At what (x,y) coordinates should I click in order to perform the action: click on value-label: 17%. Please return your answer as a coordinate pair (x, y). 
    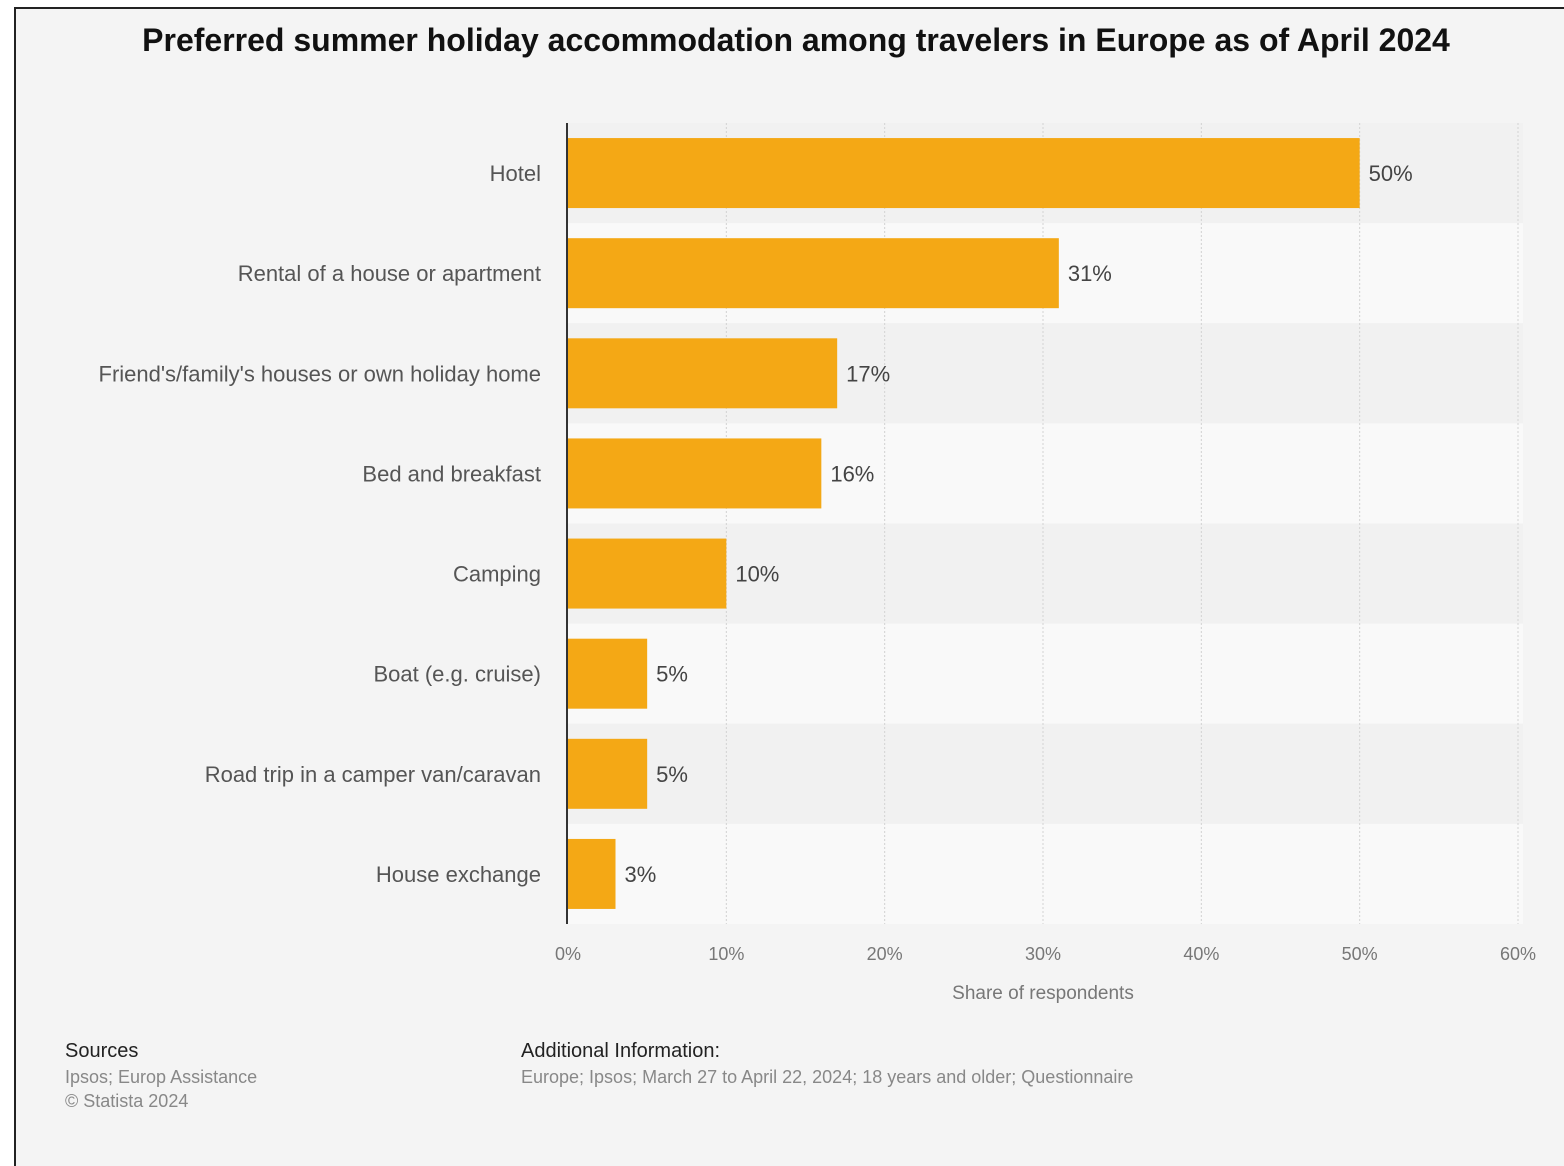
    Looking at the image, I should click on (868, 373).